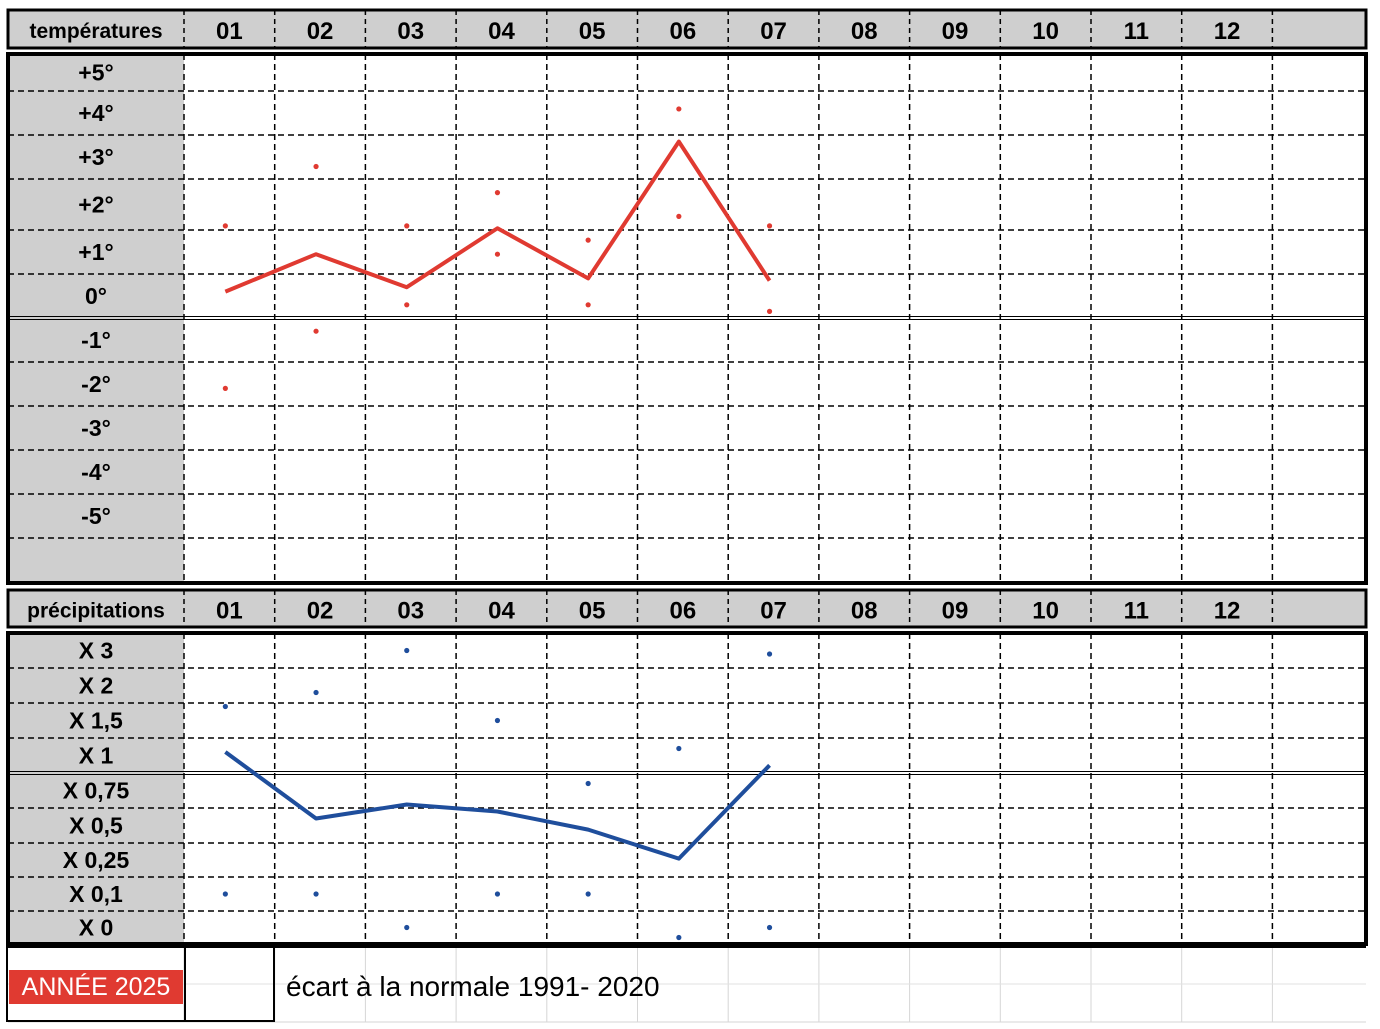  What do you see at coordinates (1136, 31) in the screenshot?
I see `temp-month-label: 11` at bounding box center [1136, 31].